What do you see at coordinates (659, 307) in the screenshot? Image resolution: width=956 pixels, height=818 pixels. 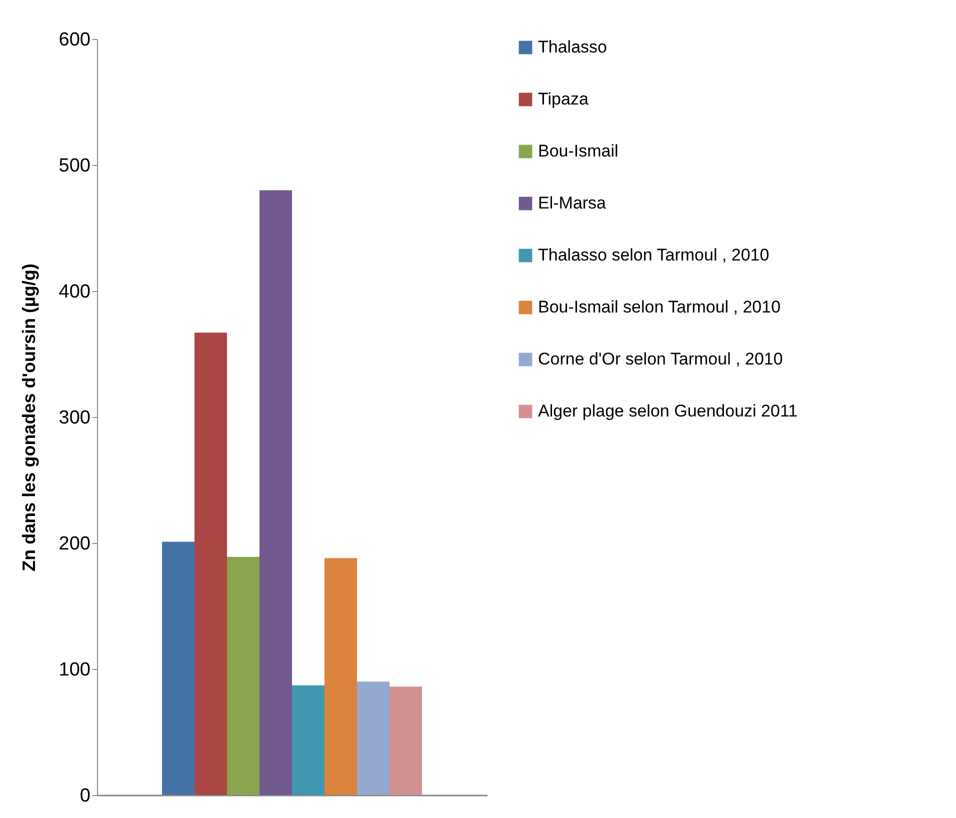 I see `legend-label: Bou-Ismail selon Tarmoul , 2010` at bounding box center [659, 307].